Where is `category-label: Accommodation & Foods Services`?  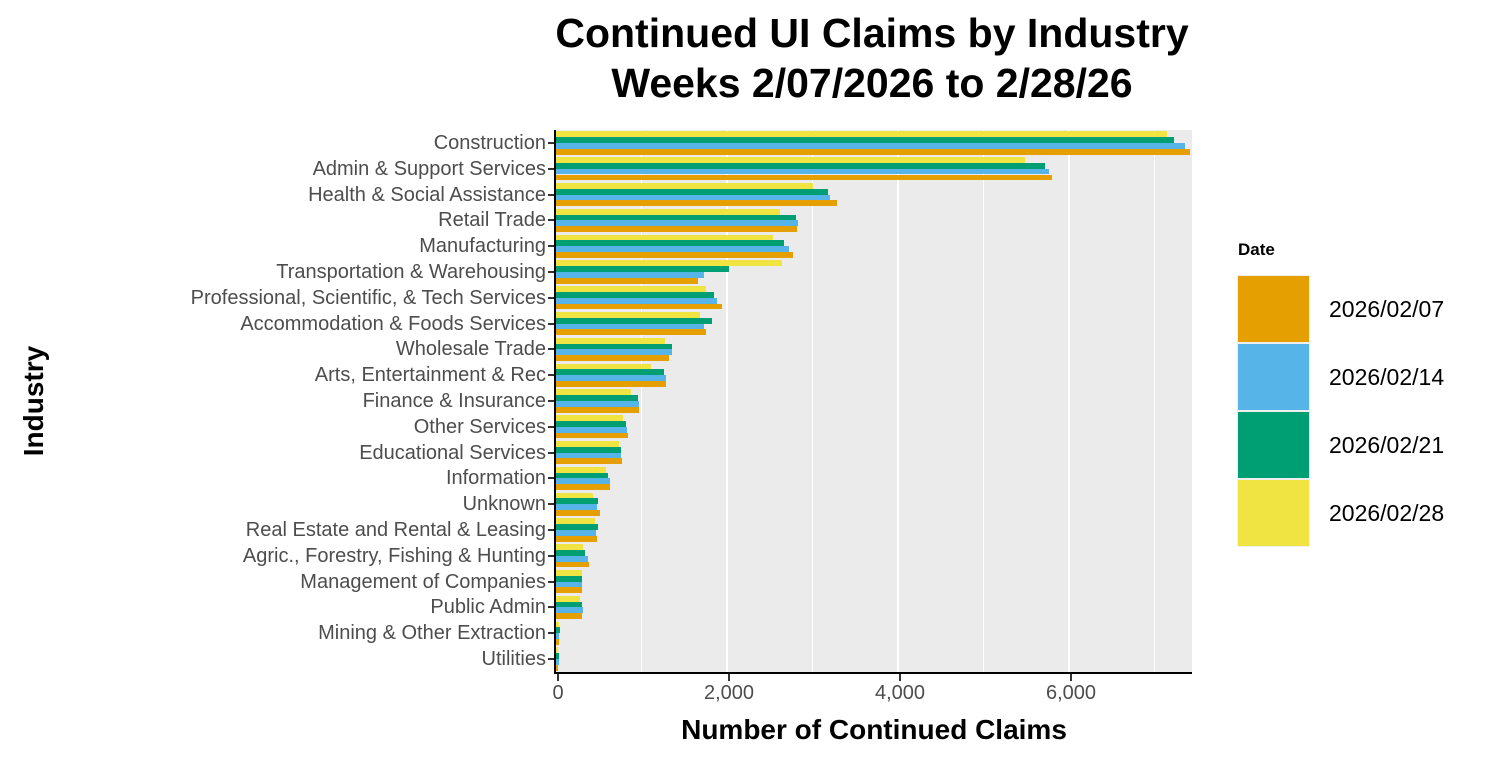
category-label: Accommodation & Foods Services is located at coordinates (393, 323).